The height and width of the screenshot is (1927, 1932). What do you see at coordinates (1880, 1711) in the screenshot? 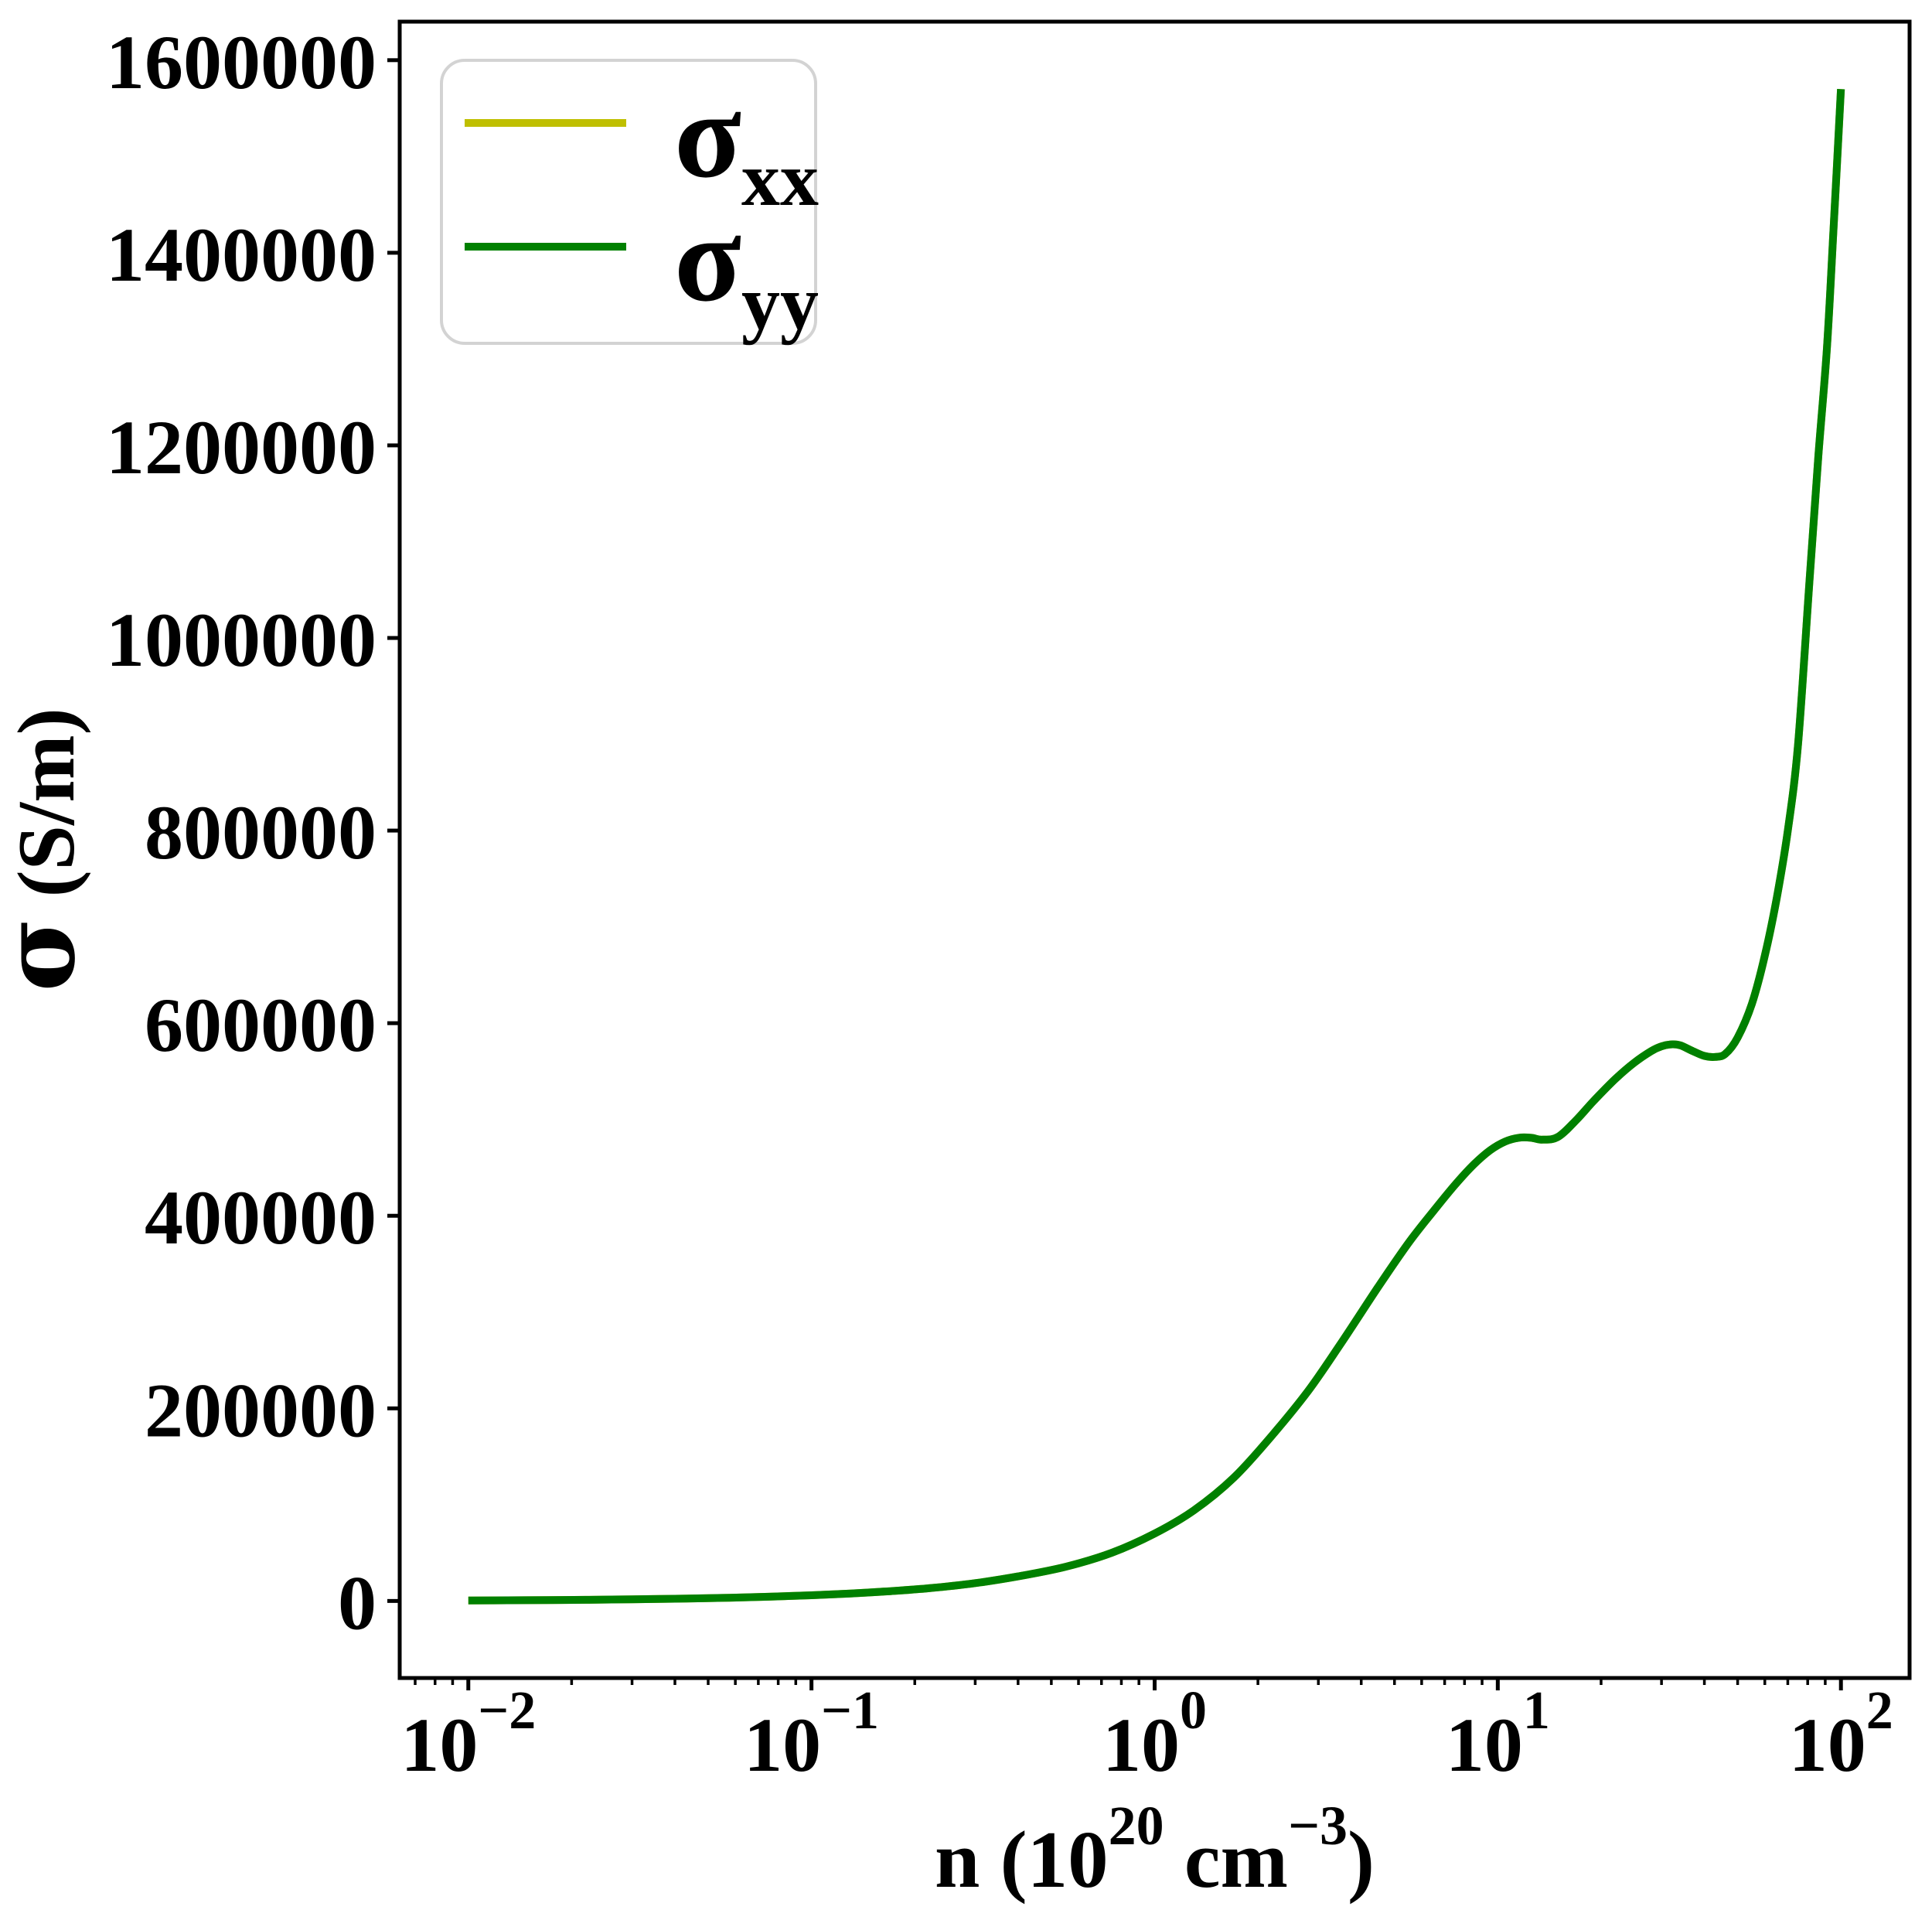
I see `x-tick-exponent: 2` at bounding box center [1880, 1711].